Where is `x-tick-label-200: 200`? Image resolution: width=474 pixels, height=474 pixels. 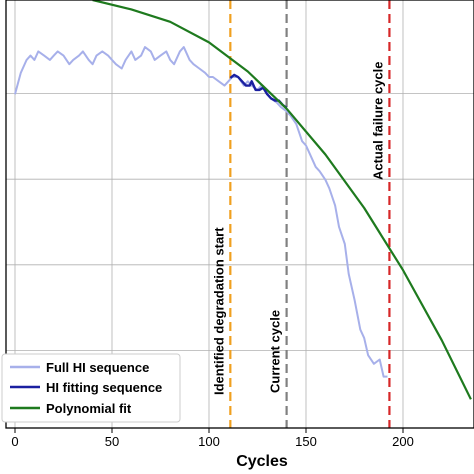 x-tick-label-200: 200 is located at coordinates (403, 441).